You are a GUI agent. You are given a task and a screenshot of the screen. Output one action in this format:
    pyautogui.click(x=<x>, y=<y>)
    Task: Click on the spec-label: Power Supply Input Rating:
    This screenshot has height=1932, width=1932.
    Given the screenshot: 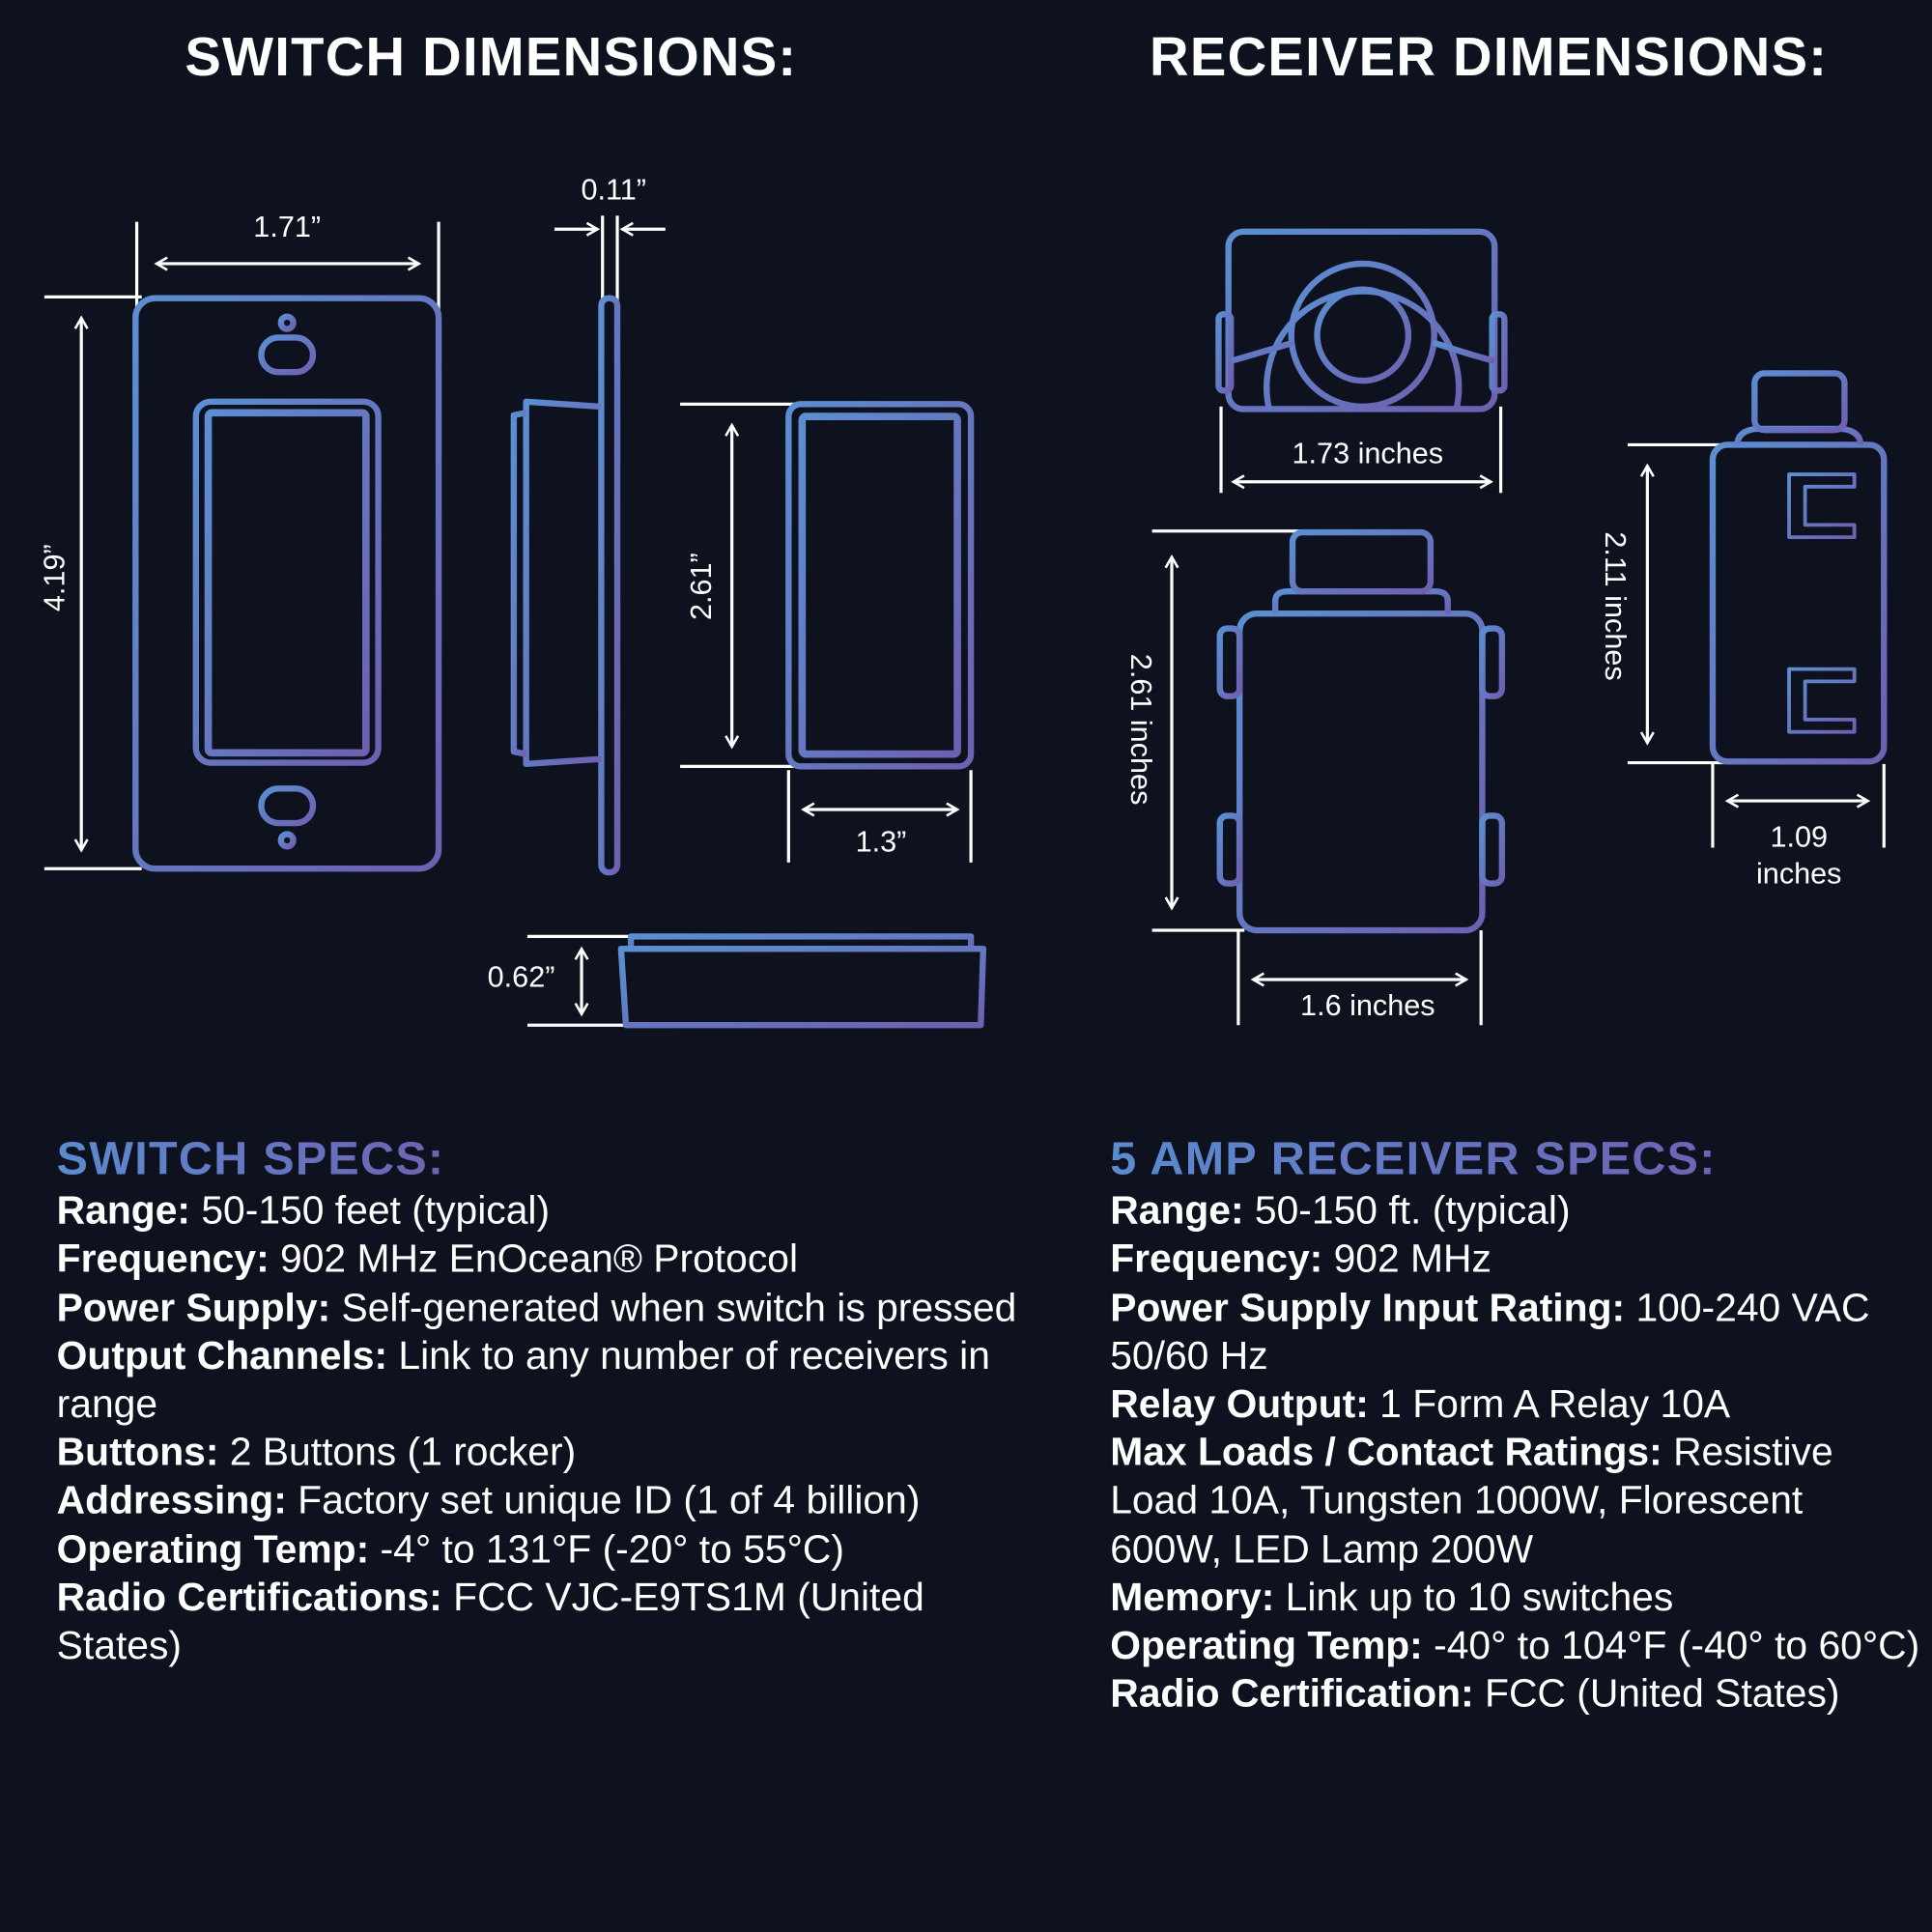 What is the action you would take?
    pyautogui.click(x=1368, y=1306)
    